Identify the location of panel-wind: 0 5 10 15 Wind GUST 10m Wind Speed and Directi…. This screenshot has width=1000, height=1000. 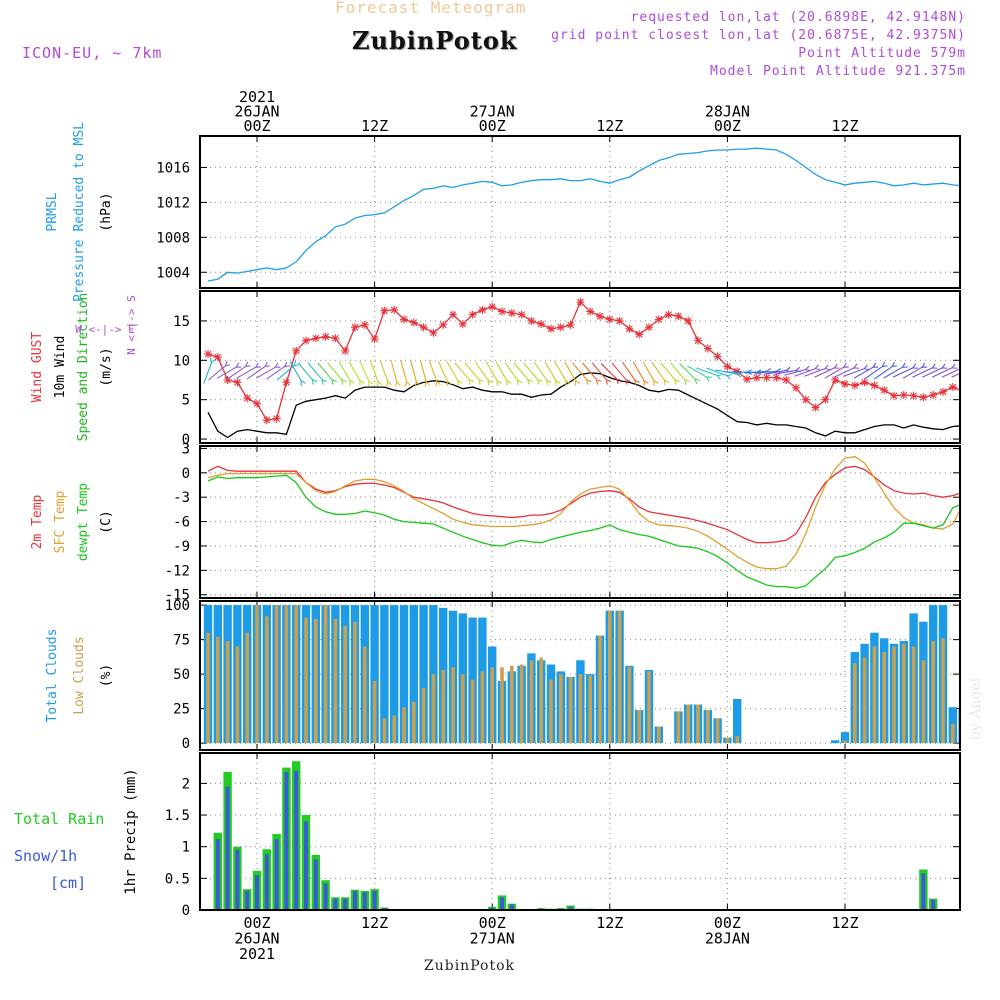
(495, 369).